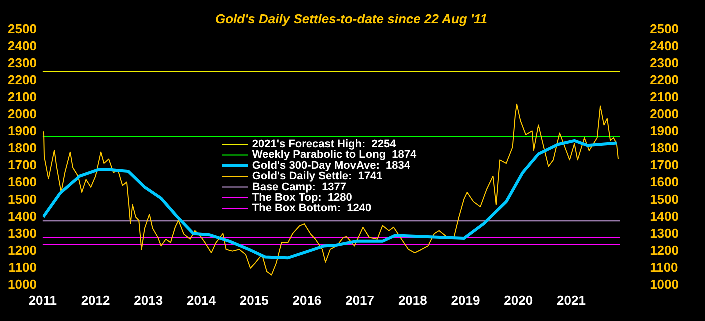 The height and width of the screenshot is (321, 705). Describe the element at coordinates (22, 165) in the screenshot. I see `y-tick-label: 1700` at that location.